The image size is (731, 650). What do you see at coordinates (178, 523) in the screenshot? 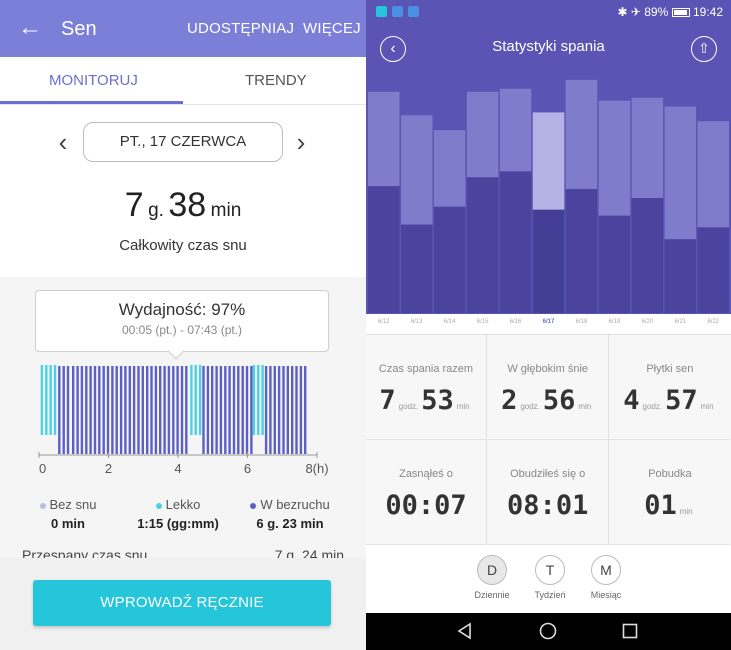
I see `legend-value: 1:15 (gg:mm)` at bounding box center [178, 523].